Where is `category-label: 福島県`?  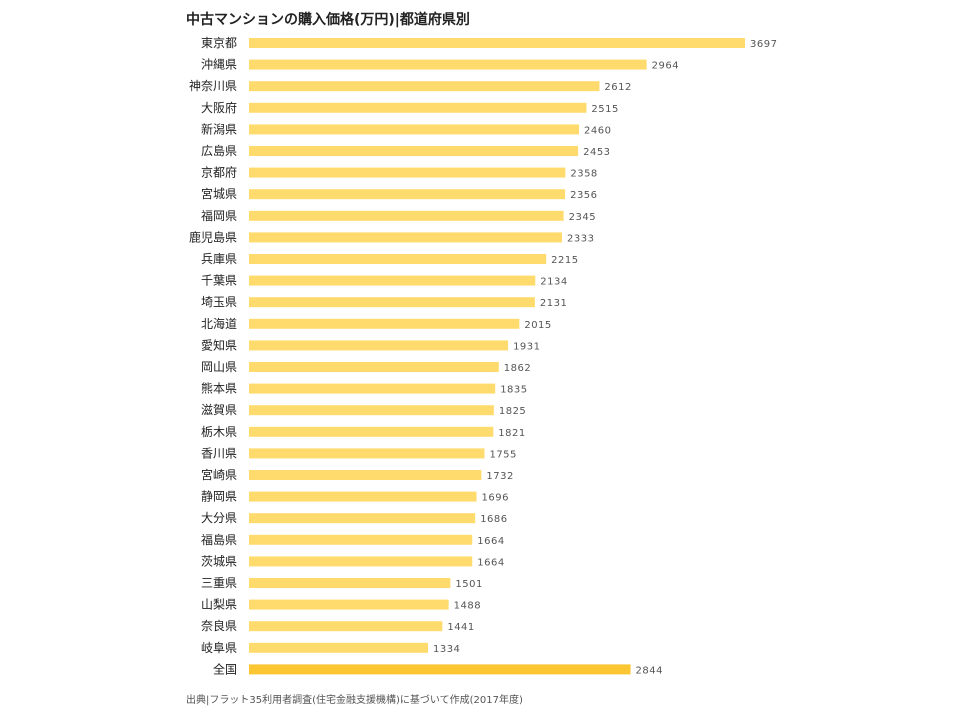 category-label: 福島県 is located at coordinates (219, 539).